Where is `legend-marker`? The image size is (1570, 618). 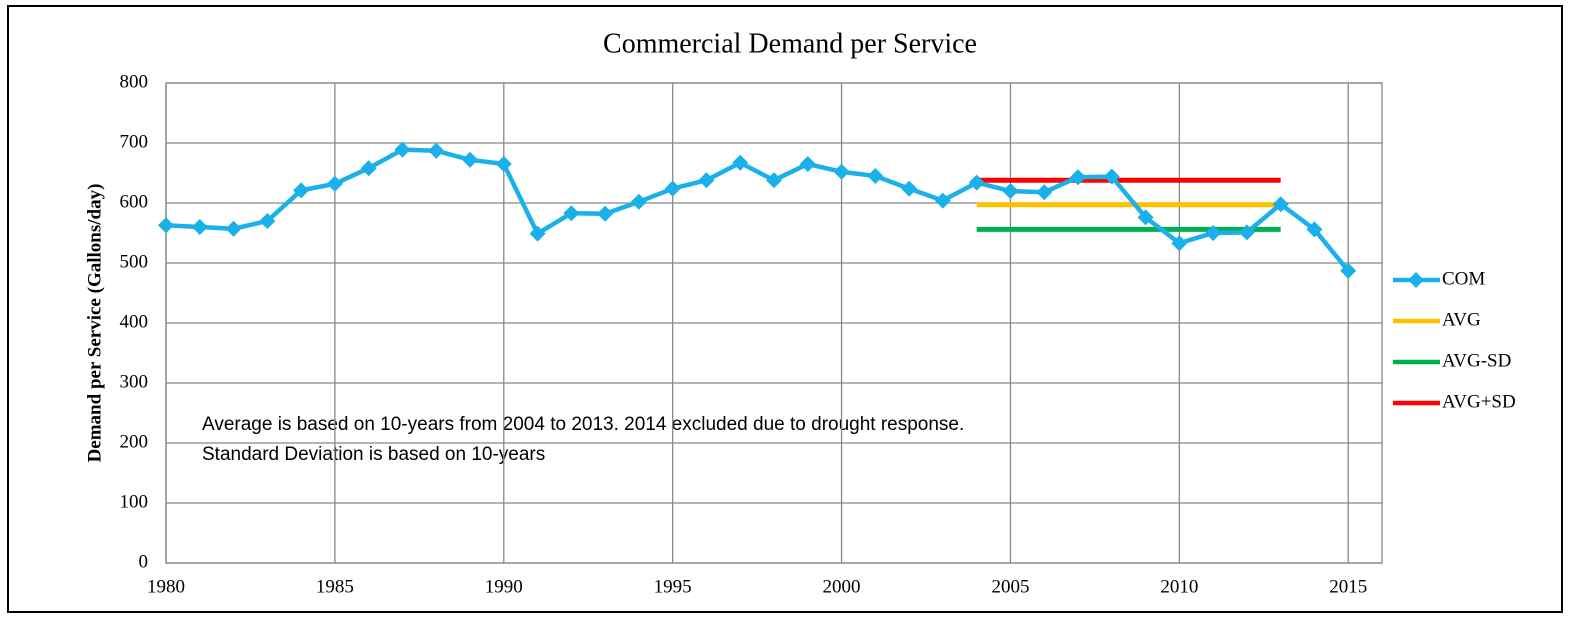 legend-marker is located at coordinates (1416, 280).